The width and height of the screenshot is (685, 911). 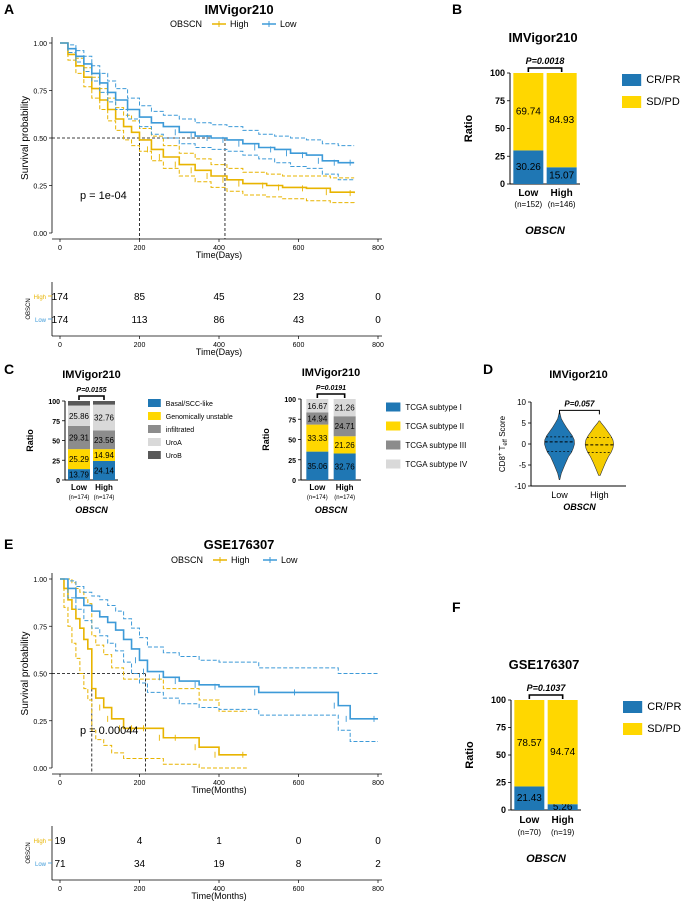 What do you see at coordinates (239, 544) in the screenshot?
I see `chart-title: GSE176307` at bounding box center [239, 544].